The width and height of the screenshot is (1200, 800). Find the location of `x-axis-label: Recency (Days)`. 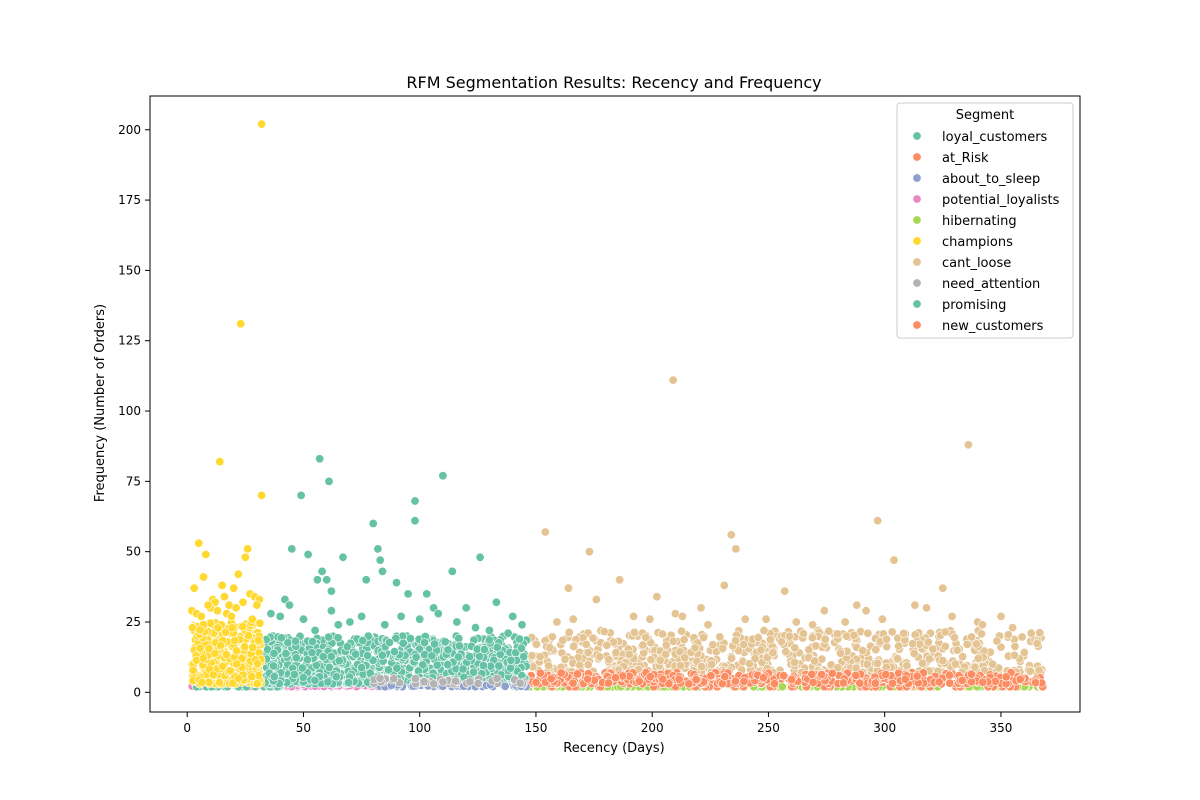

x-axis-label: Recency (Days) is located at coordinates (613, 748).